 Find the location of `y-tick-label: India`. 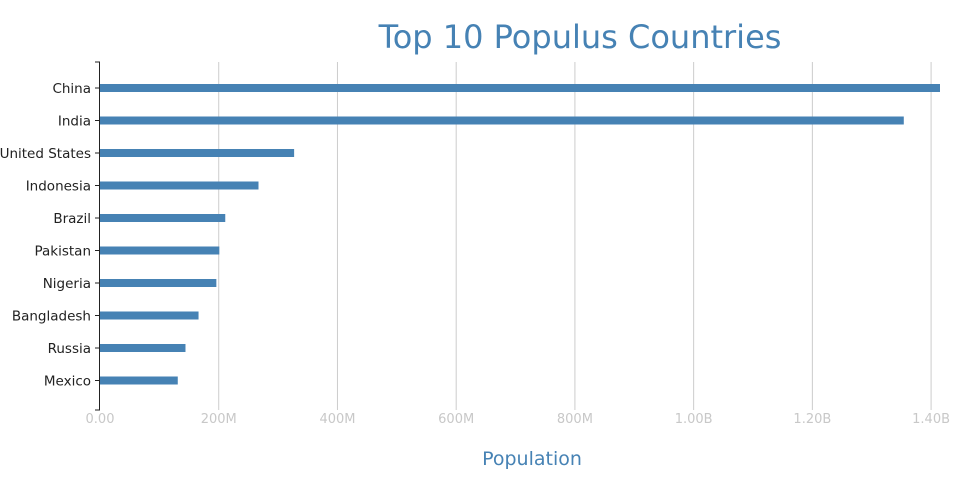

y-tick-label: India is located at coordinates (74, 122).